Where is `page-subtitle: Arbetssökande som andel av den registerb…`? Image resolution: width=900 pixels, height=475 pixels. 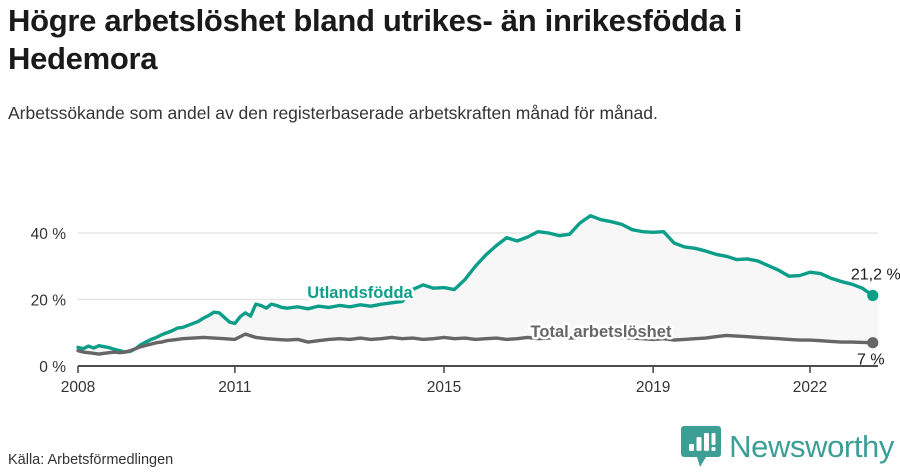
page-subtitle: Arbetssökande som andel av den registerb… is located at coordinates (333, 113).